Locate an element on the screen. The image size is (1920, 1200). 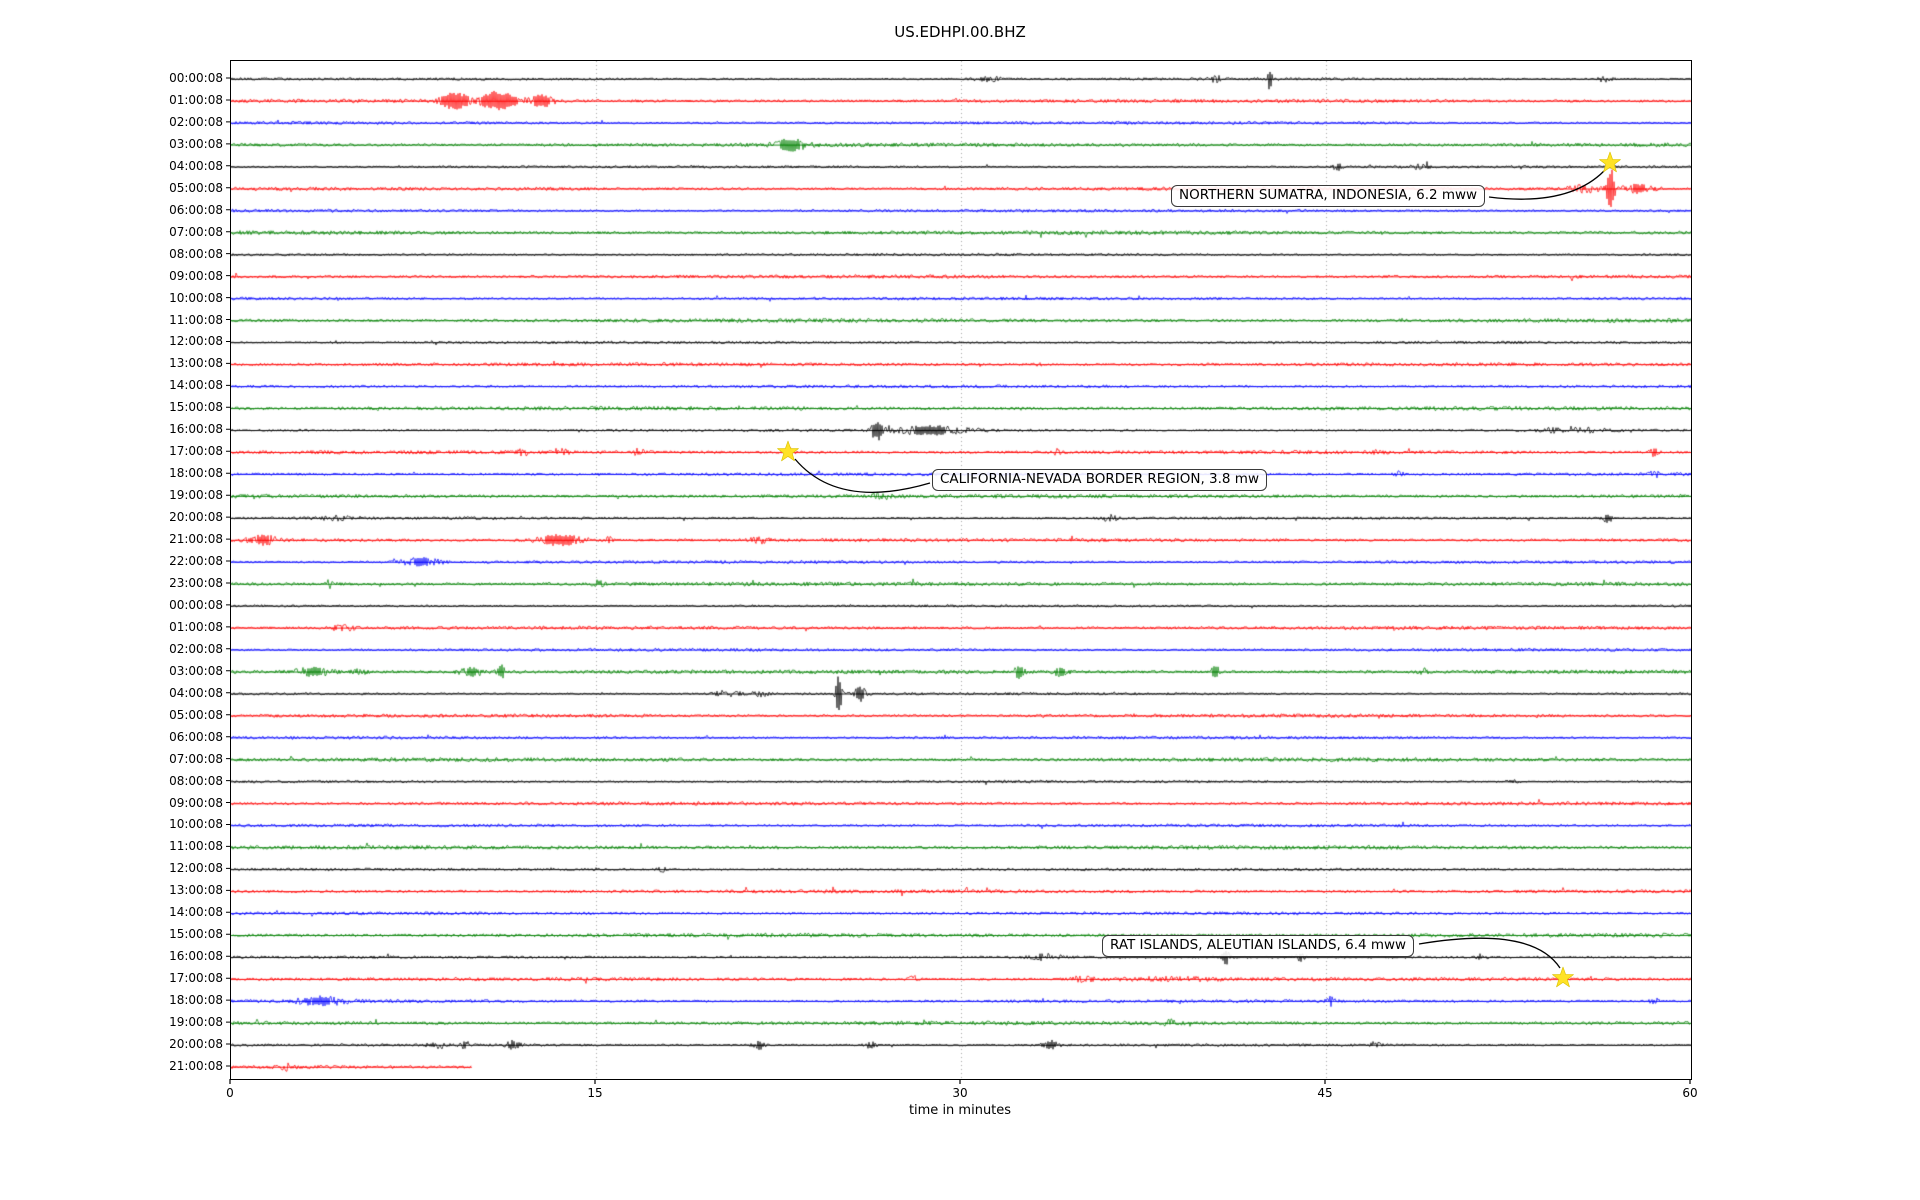
event-annotation-california-nevada: CALIFORNIA-NEVADA BORDER REGION, 3.8 mw is located at coordinates (1099, 480).